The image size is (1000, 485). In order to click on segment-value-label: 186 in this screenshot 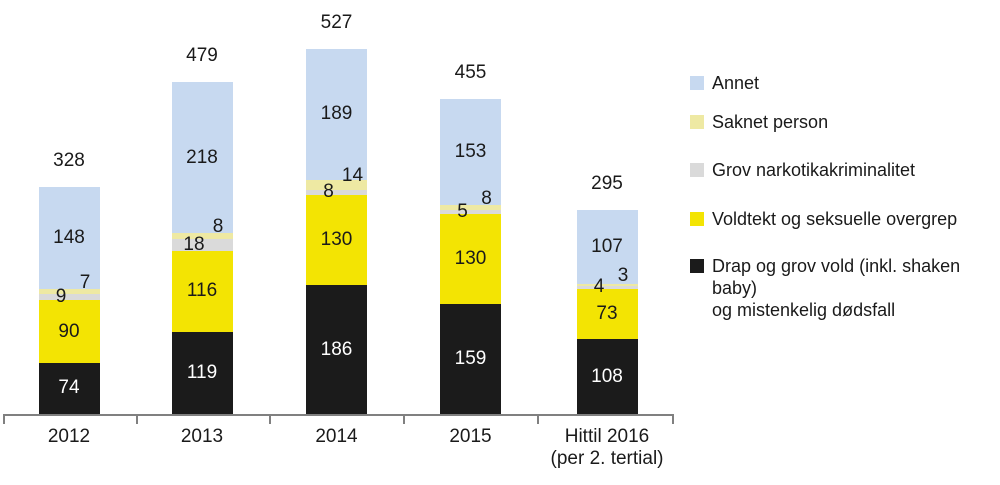, I will do `click(336, 349)`.